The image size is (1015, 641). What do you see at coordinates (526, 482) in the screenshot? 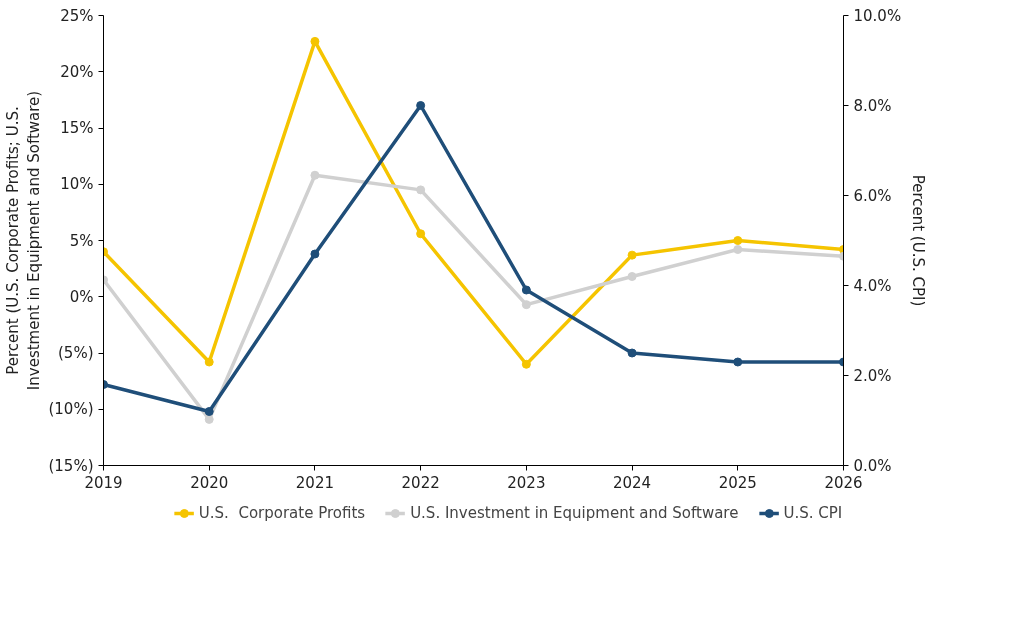
I see `x-tick-label: 2023` at bounding box center [526, 482].